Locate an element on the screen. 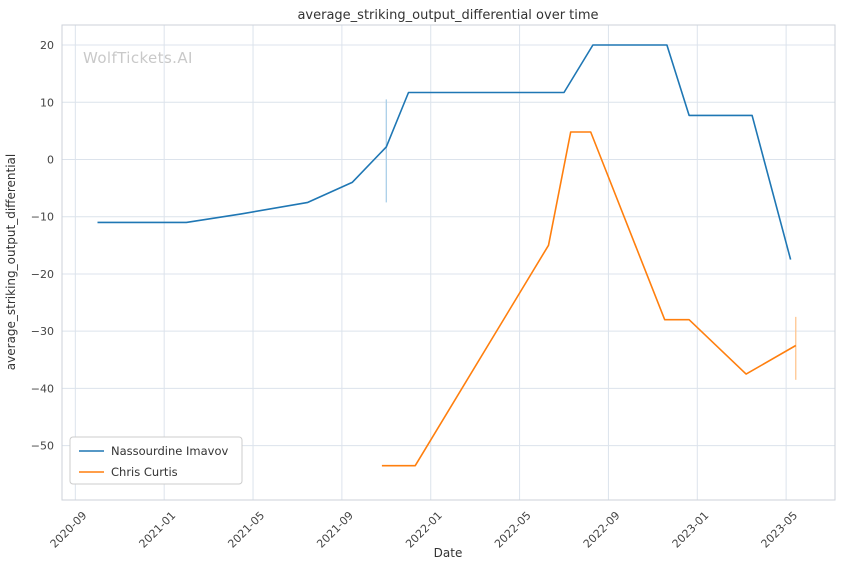 This screenshot has height=575, width=850. x-tick-label: 2022-01 is located at coordinates (424, 530).